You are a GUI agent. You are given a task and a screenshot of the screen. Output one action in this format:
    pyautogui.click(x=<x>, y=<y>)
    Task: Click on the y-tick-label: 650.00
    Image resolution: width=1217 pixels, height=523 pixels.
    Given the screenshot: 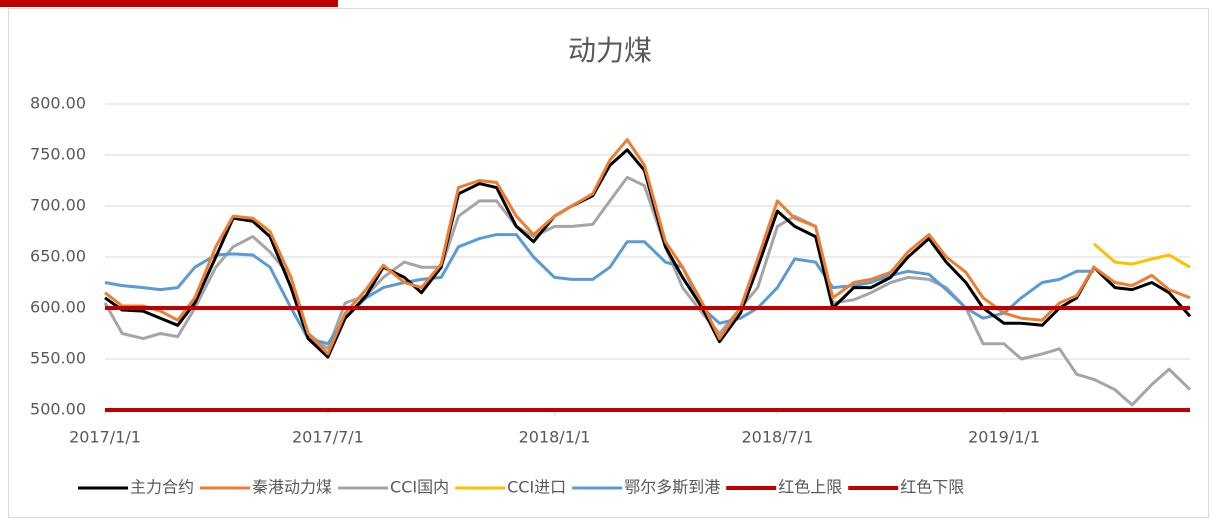 What is the action you would take?
    pyautogui.click(x=58, y=256)
    